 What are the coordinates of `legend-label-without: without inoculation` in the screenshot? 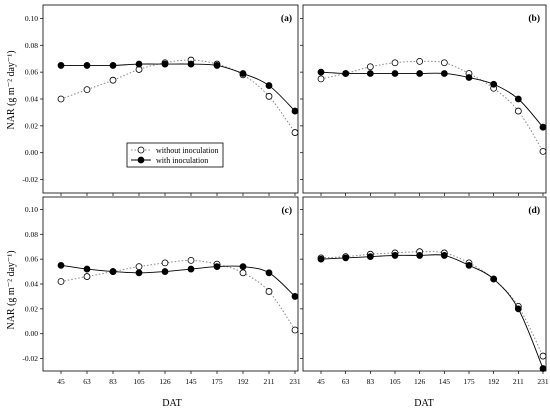 It's located at (187, 150).